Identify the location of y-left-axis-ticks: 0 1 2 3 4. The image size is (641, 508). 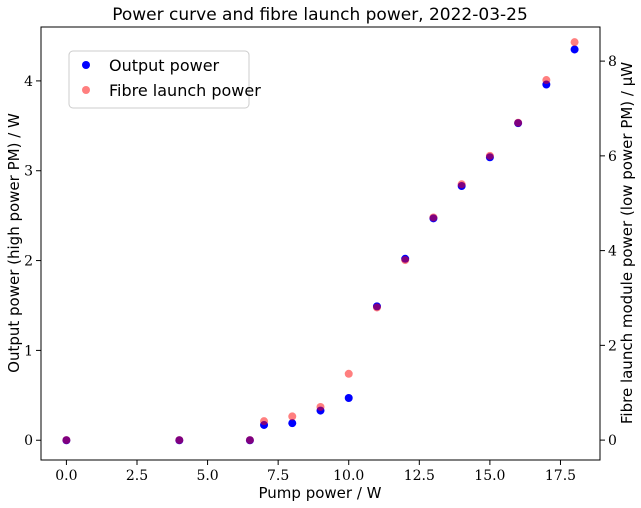
(32, 261).